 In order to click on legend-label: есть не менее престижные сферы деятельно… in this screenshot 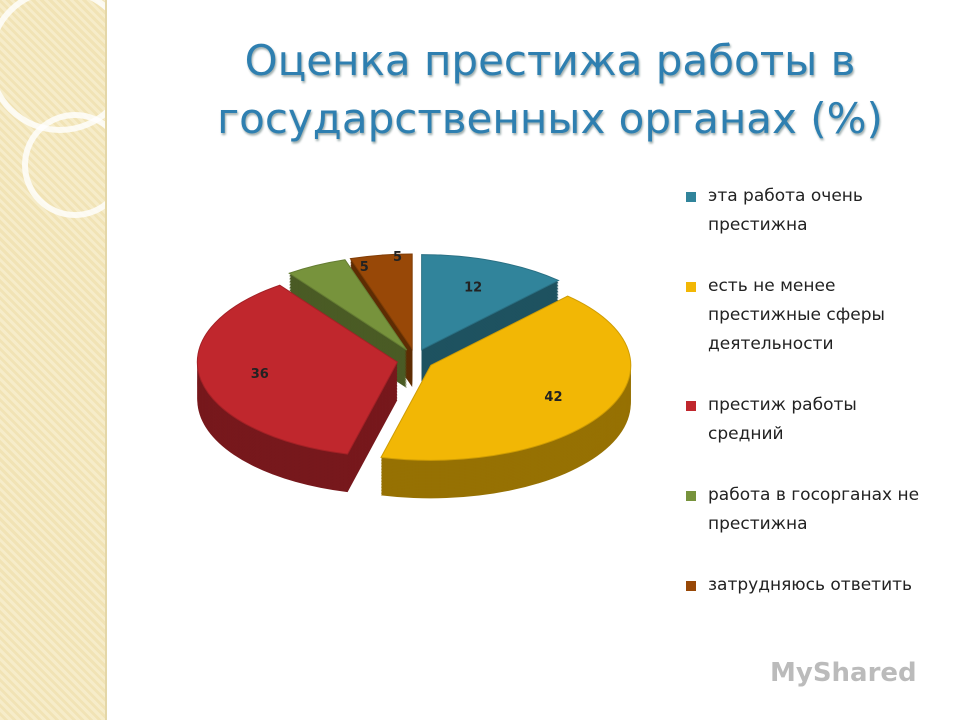, I will do `click(796, 315)`.